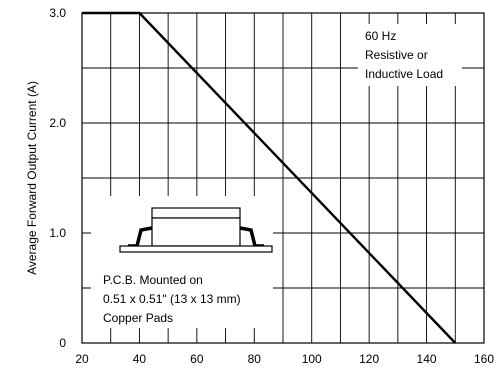 The image size is (496, 371). What do you see at coordinates (32, 178) in the screenshot?
I see `y-axis-label: Average Forward Output Current (A)` at bounding box center [32, 178].